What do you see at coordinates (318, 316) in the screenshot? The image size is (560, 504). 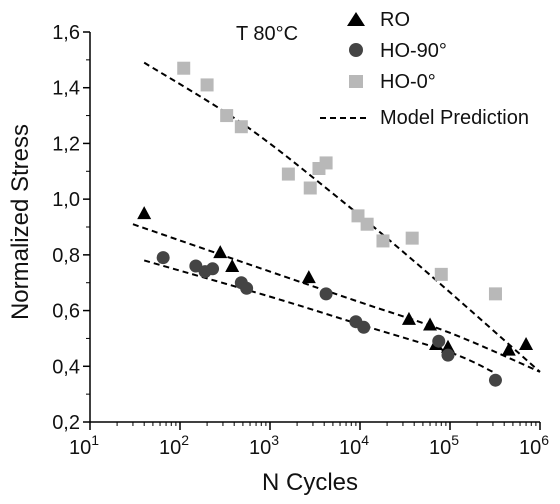 I see `model-prediction-line` at bounding box center [318, 316].